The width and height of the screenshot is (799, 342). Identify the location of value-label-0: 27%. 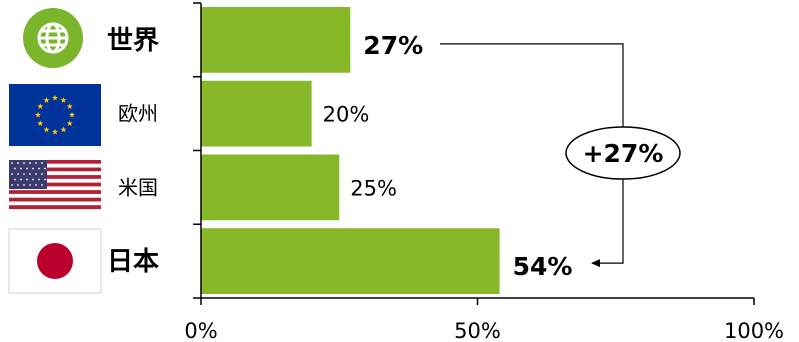
(393, 45).